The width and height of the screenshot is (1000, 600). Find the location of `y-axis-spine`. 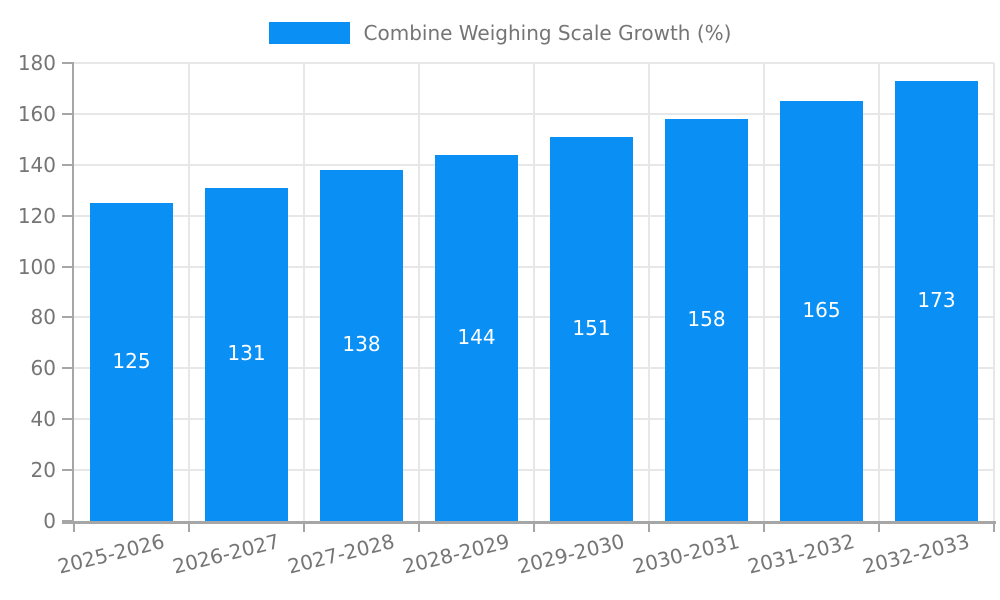

y-axis-spine is located at coordinates (73, 293).